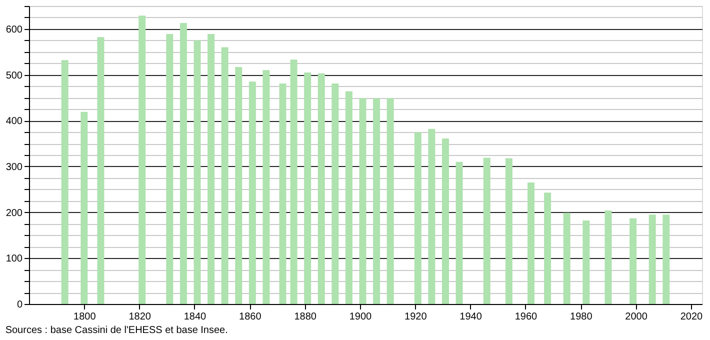 The width and height of the screenshot is (710, 340). What do you see at coordinates (636, 317) in the screenshot?
I see `x-tick-label: 2000` at bounding box center [636, 317].